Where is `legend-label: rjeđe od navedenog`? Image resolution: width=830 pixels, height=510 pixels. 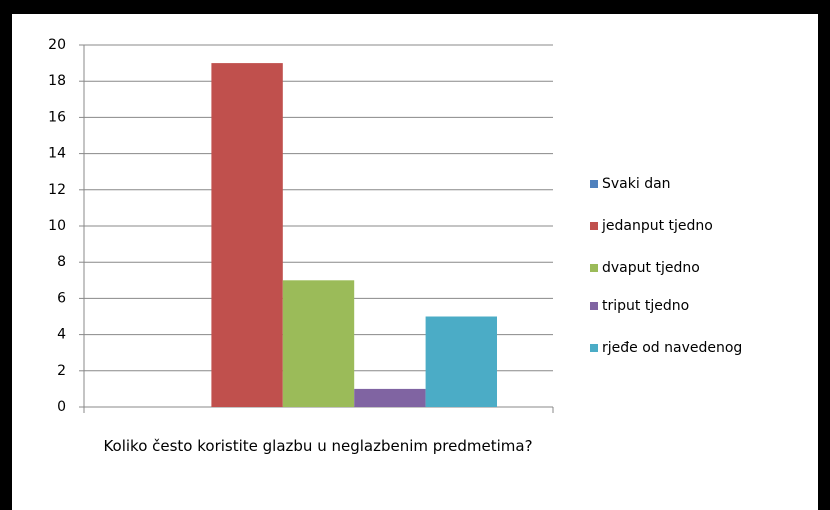
legend-label: rjeđe od navedenog is located at coordinates (672, 348).